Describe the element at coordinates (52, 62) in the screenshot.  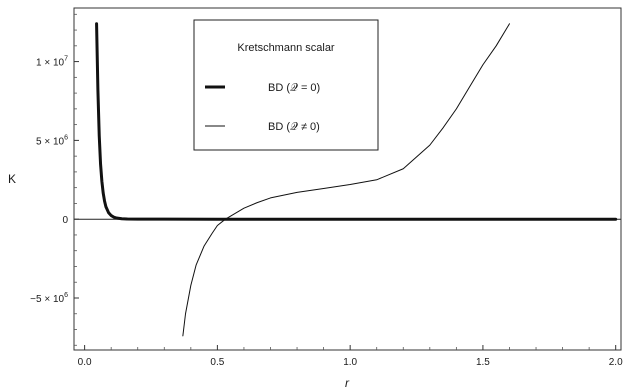
I see `y-tick-label: 1 × 10⁷` at that location.